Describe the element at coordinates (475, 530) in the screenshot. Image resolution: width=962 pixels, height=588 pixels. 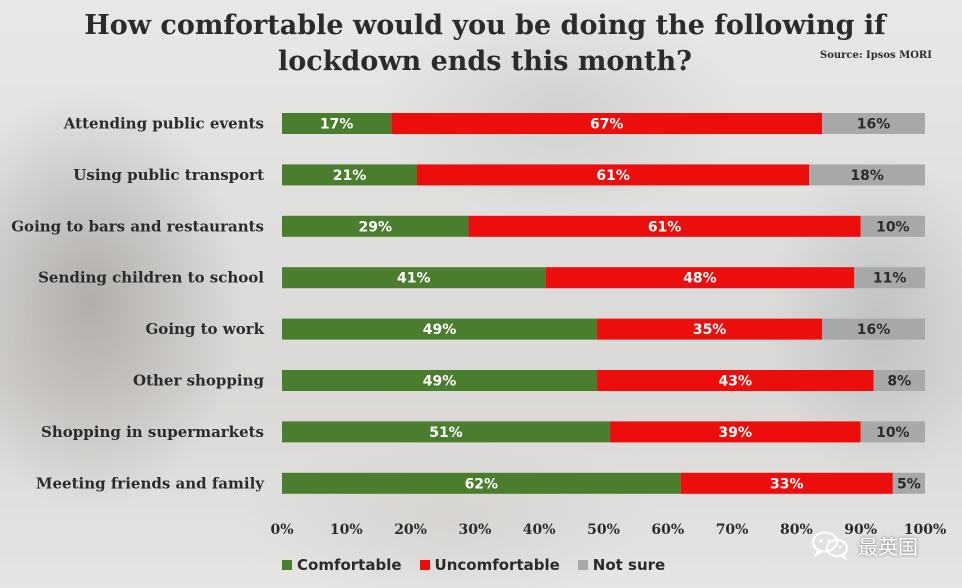
I see `x-tick-label: 30%` at that location.